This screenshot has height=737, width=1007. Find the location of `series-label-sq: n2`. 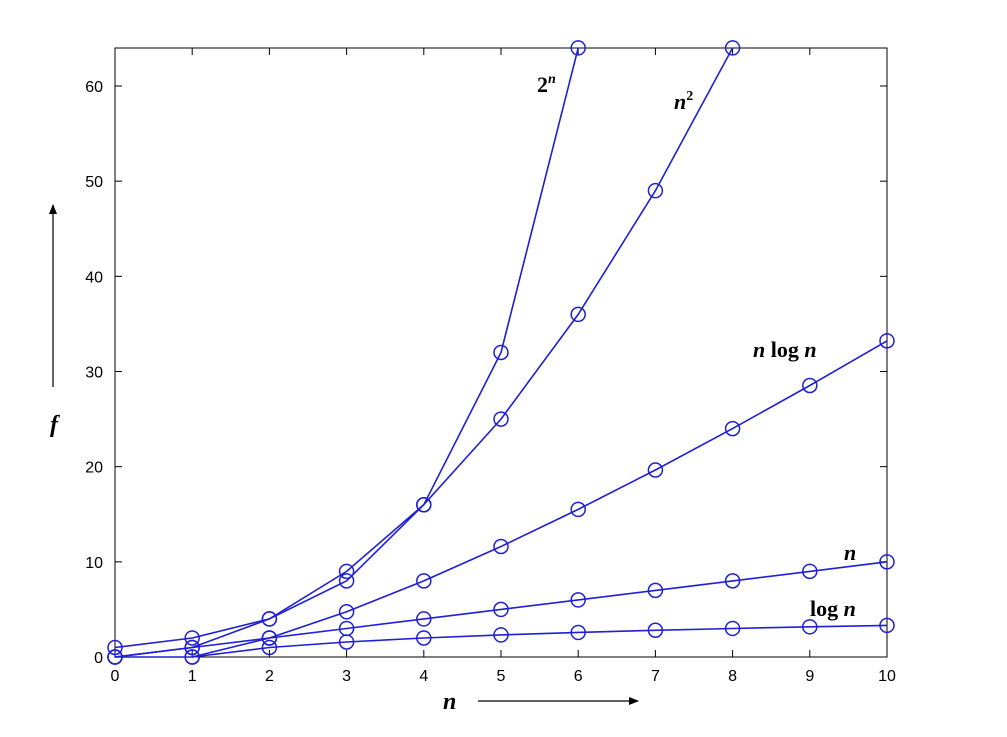

series-label-sq: n2 is located at coordinates (683, 101).